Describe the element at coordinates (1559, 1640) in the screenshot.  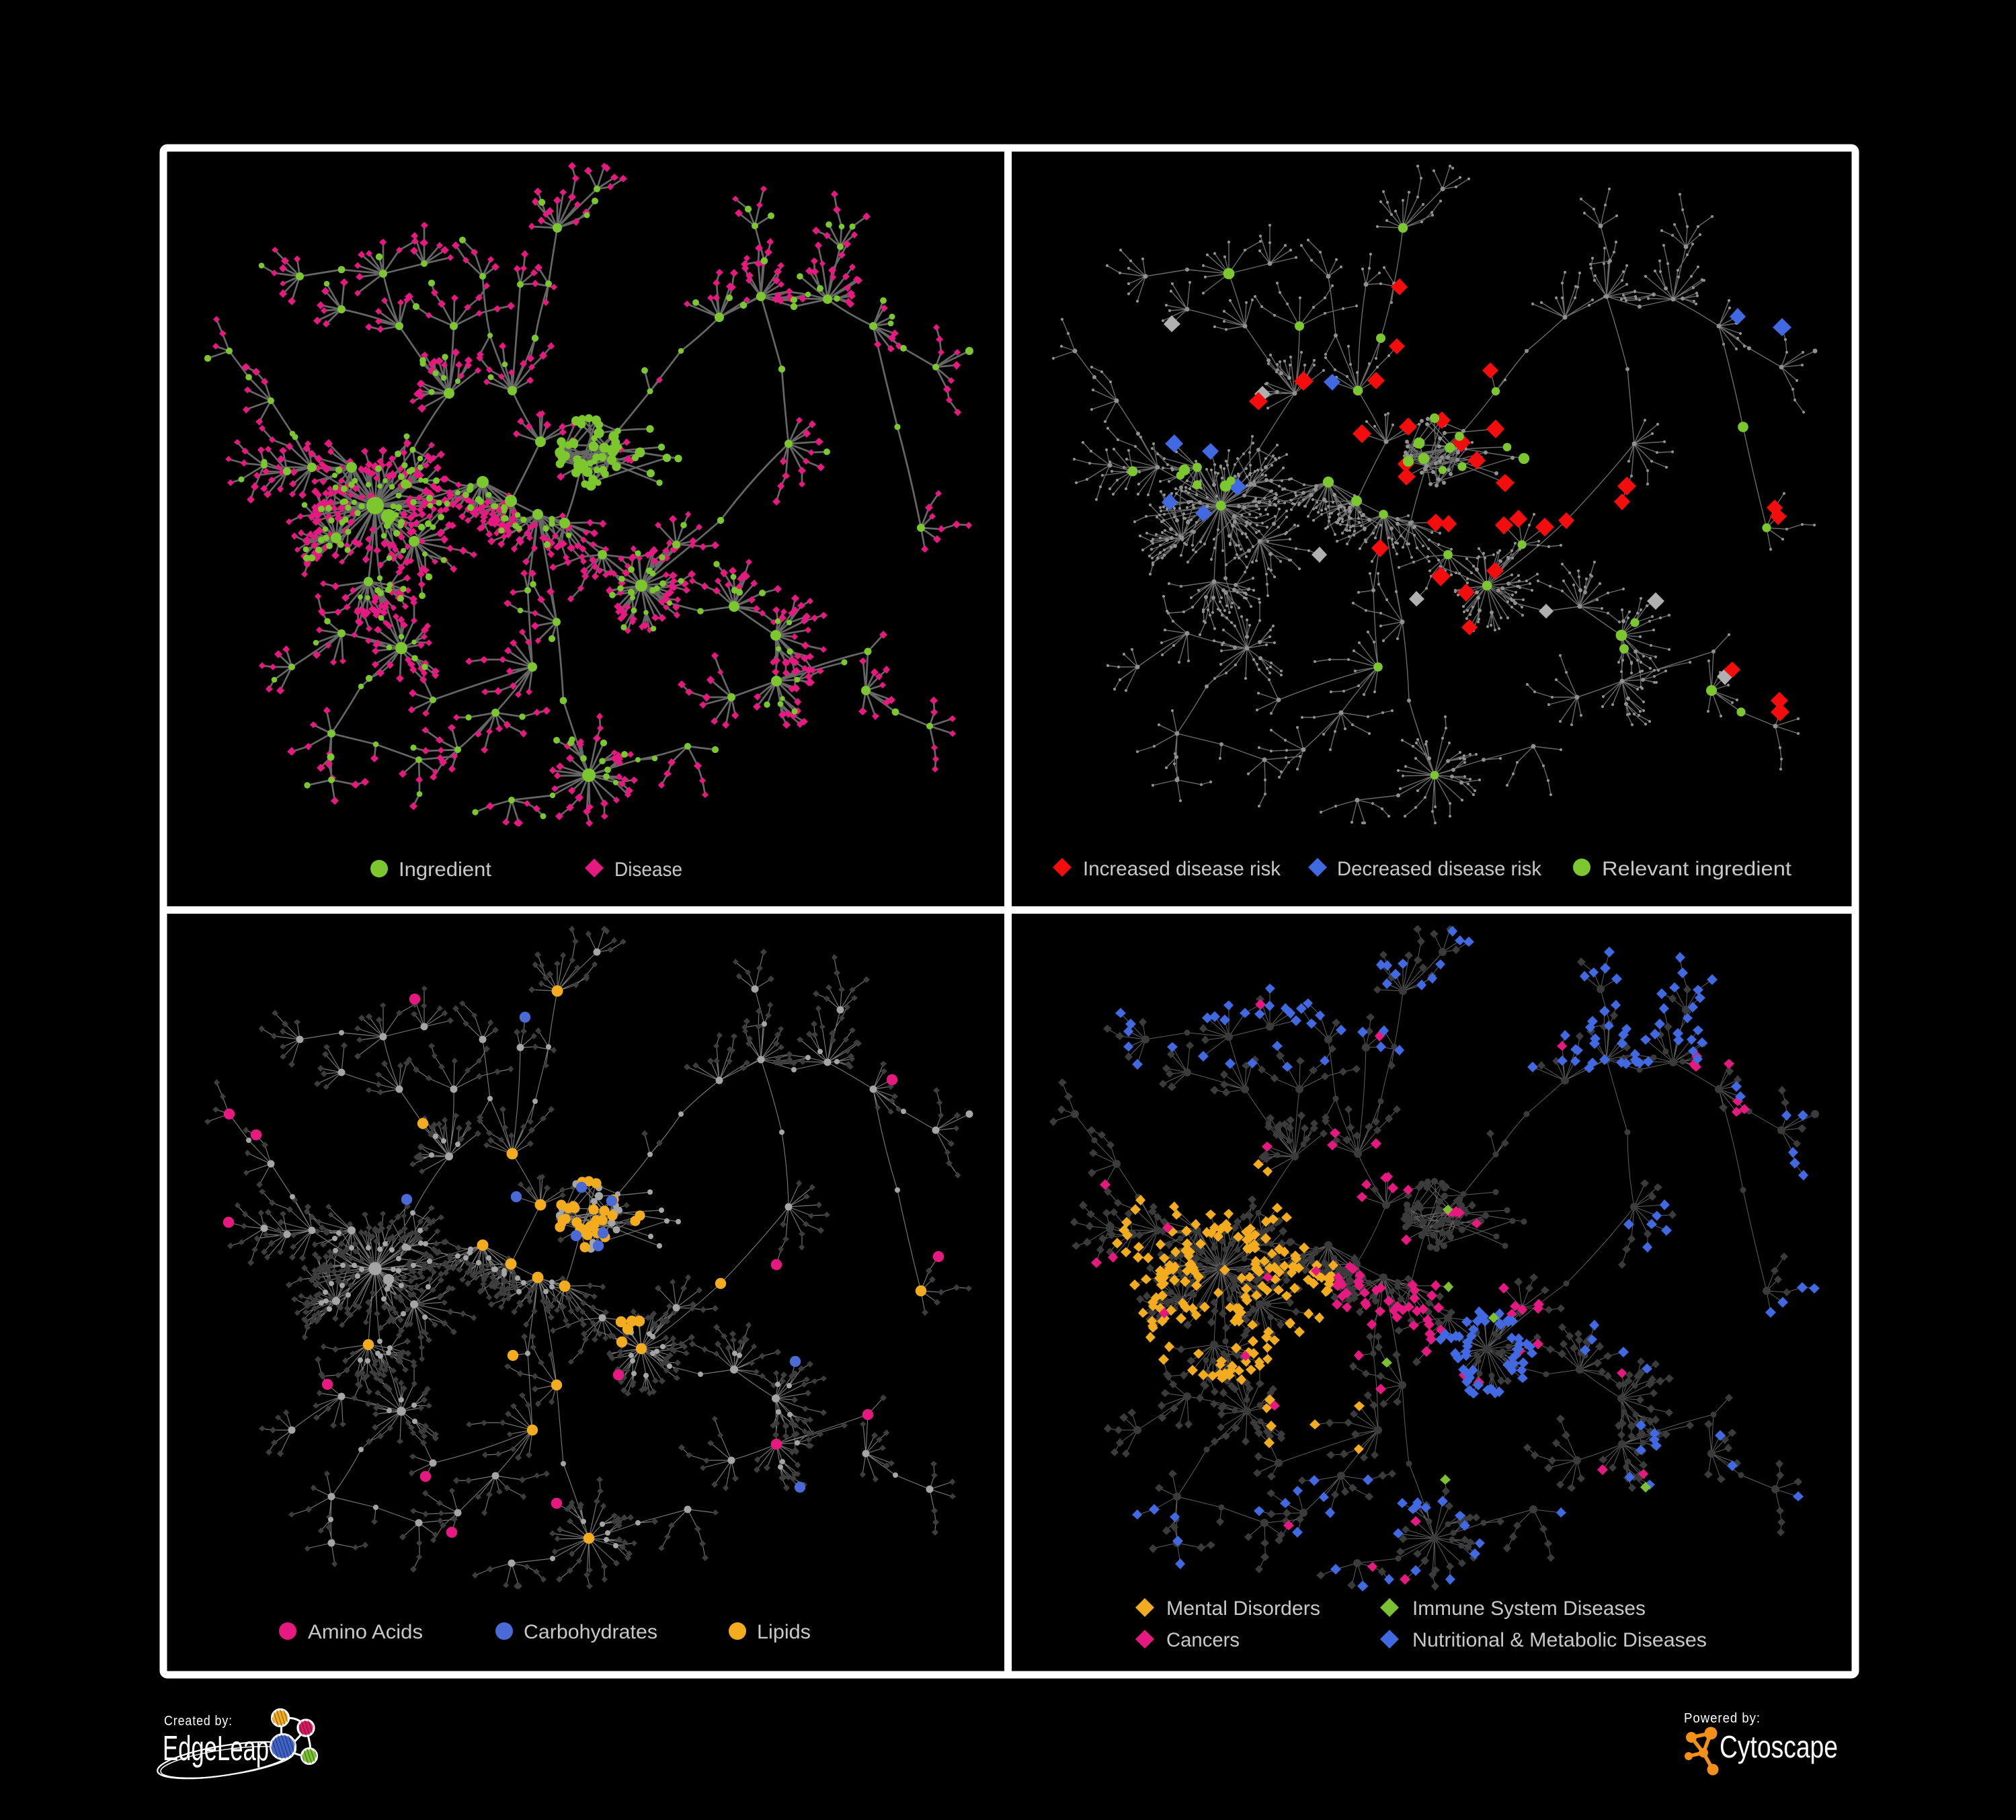
I see `svg-text:Nutritional & Metabolic Diseas: Nutritional & Metabolic Diseases` at that location.